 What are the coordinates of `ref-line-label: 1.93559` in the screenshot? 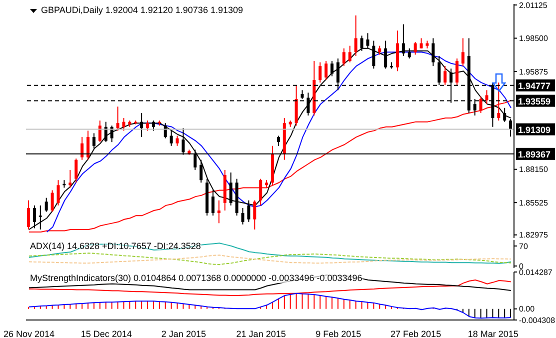 It's located at (534, 101).